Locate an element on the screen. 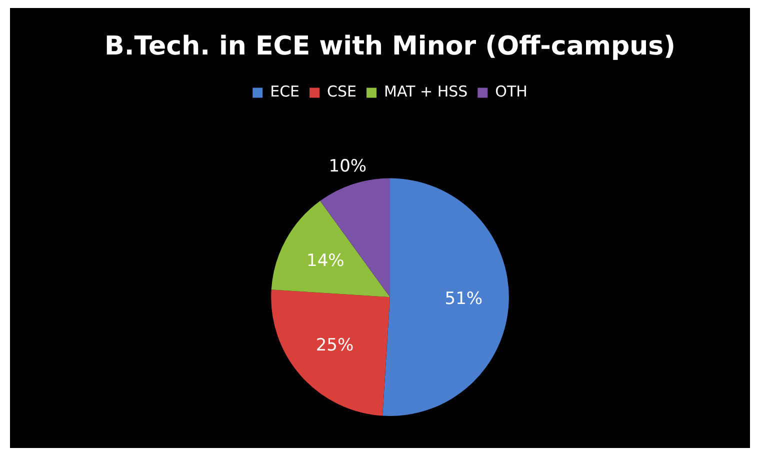 The width and height of the screenshot is (758, 457). chart-title: B.Tech. in ECE with Minor (Off-campus) is located at coordinates (390, 46).